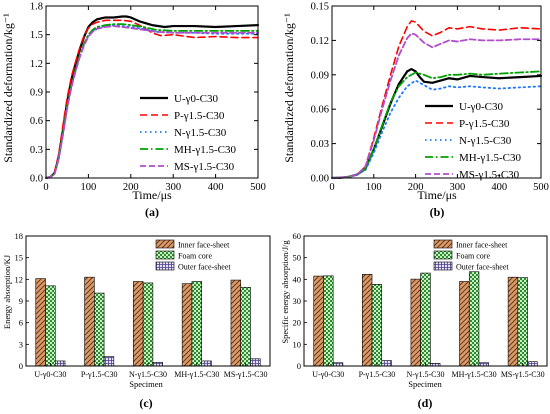 The image size is (550, 414). Describe the element at coordinates (484, 124) in the screenshot. I see `legend-label-2: P-γ1.5-C30` at that location.